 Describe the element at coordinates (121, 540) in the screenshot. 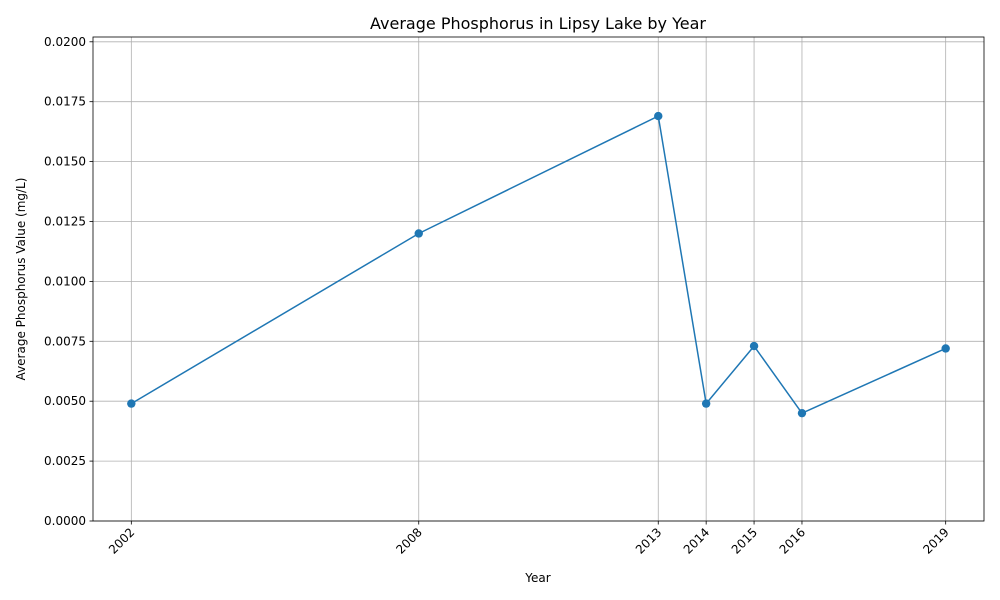

I see `x-tick-label: 2002` at that location.